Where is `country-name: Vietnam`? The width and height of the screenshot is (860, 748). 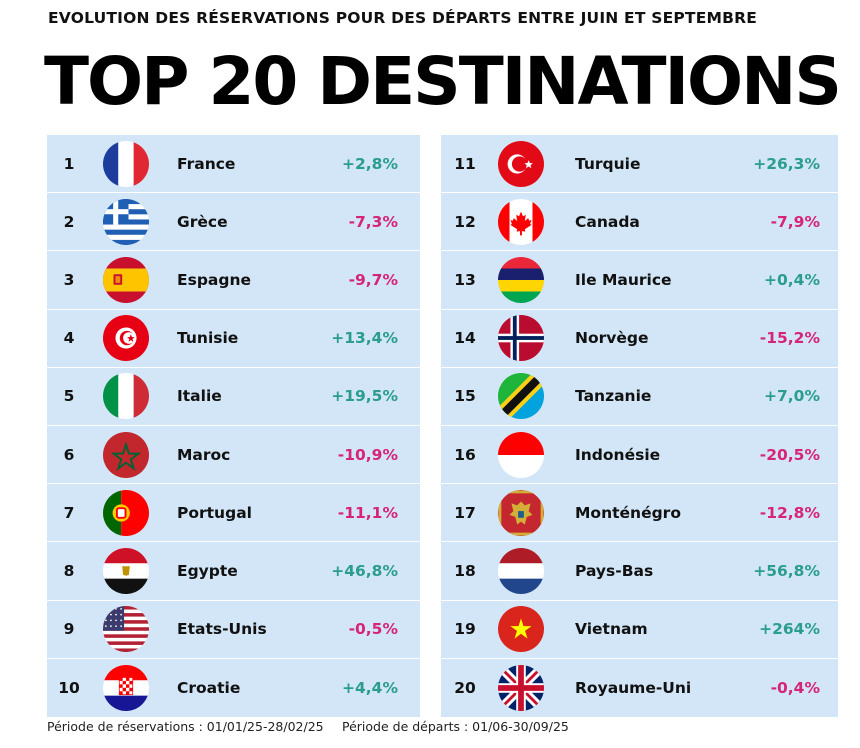
country-name: Vietnam is located at coordinates (611, 629).